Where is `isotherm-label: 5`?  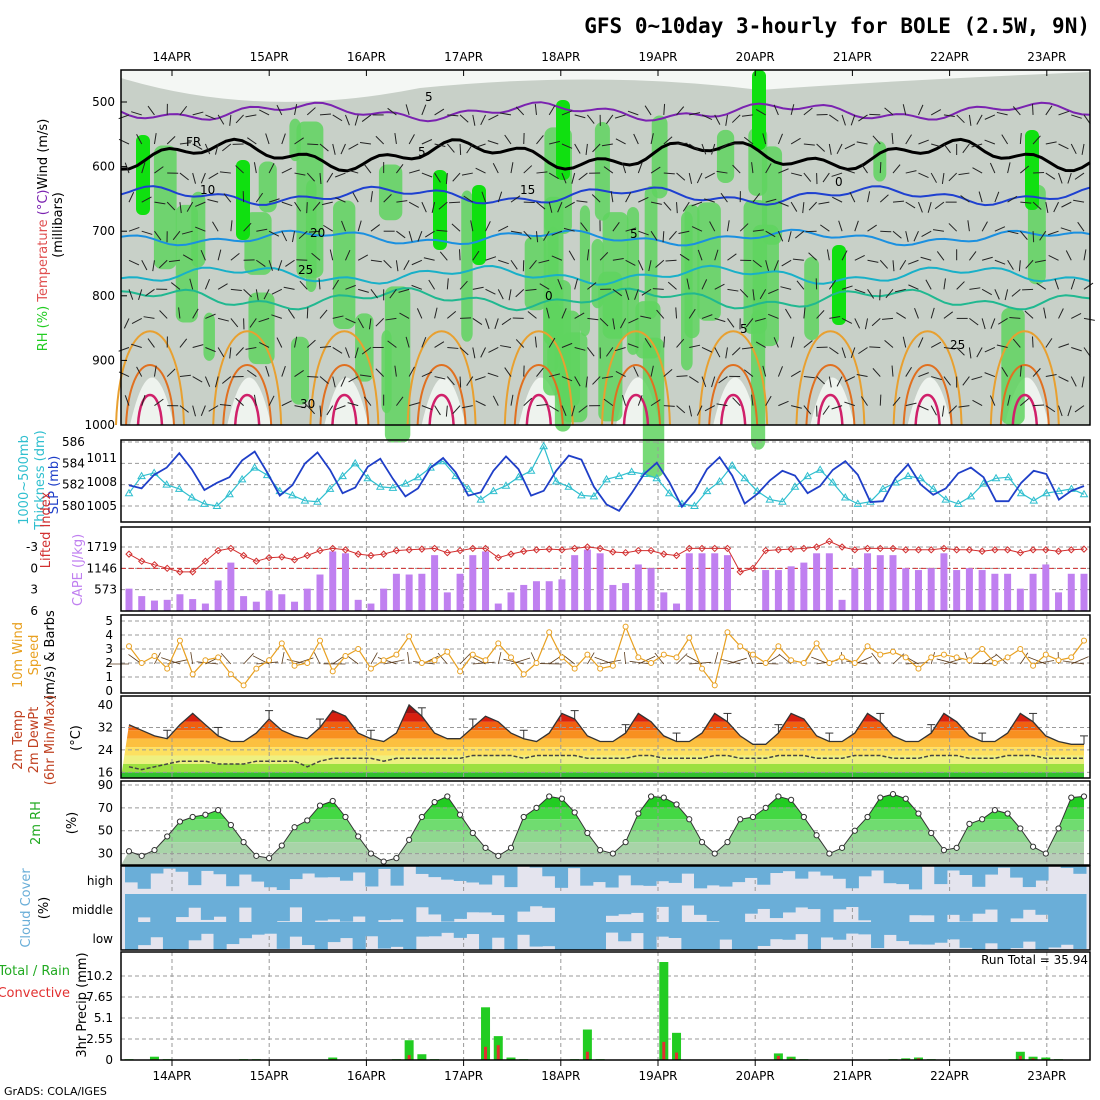 isotherm-label: 5 is located at coordinates (634, 234).